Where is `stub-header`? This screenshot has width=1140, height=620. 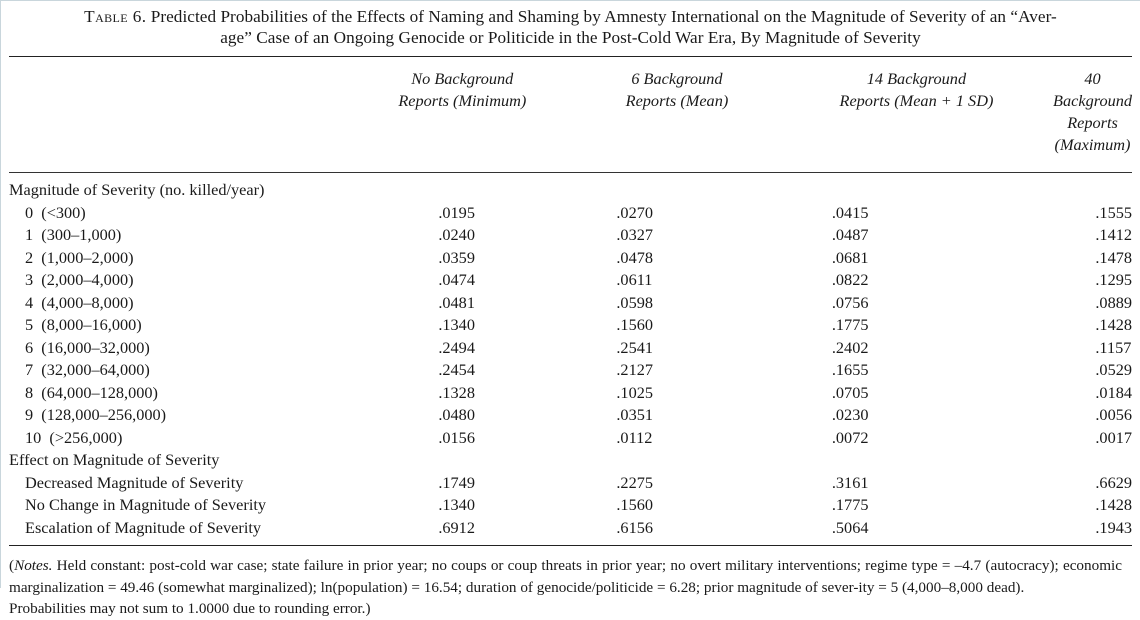 stub-header is located at coordinates (175, 114).